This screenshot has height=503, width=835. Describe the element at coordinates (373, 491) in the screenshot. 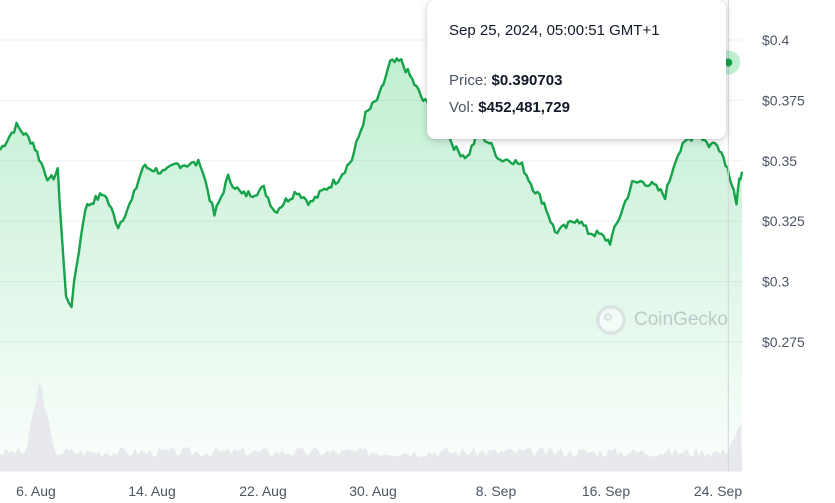

I see `x-tick-label: 30. Aug` at that location.